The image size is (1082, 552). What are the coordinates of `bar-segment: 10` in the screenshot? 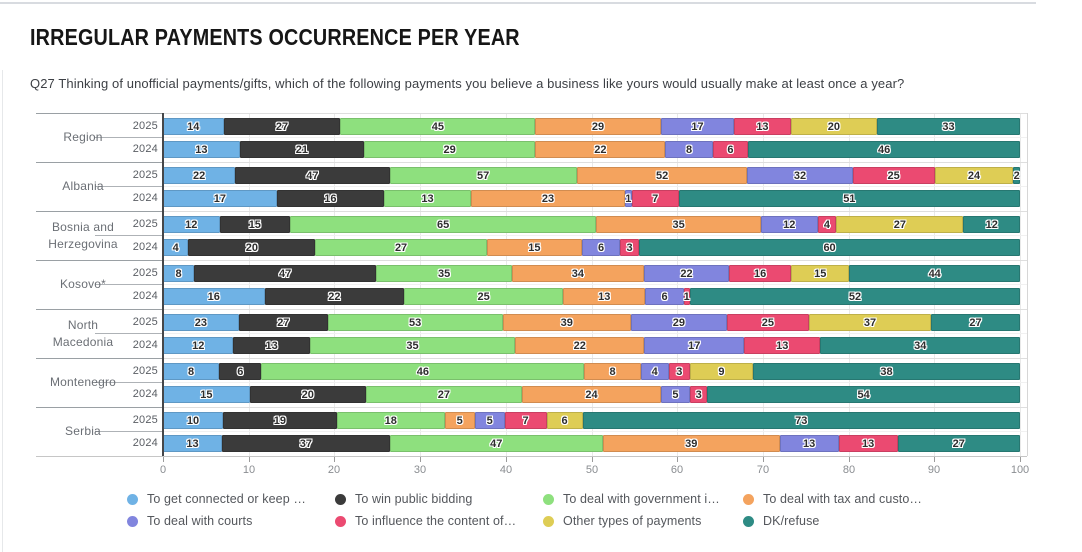 It's located at (193, 420).